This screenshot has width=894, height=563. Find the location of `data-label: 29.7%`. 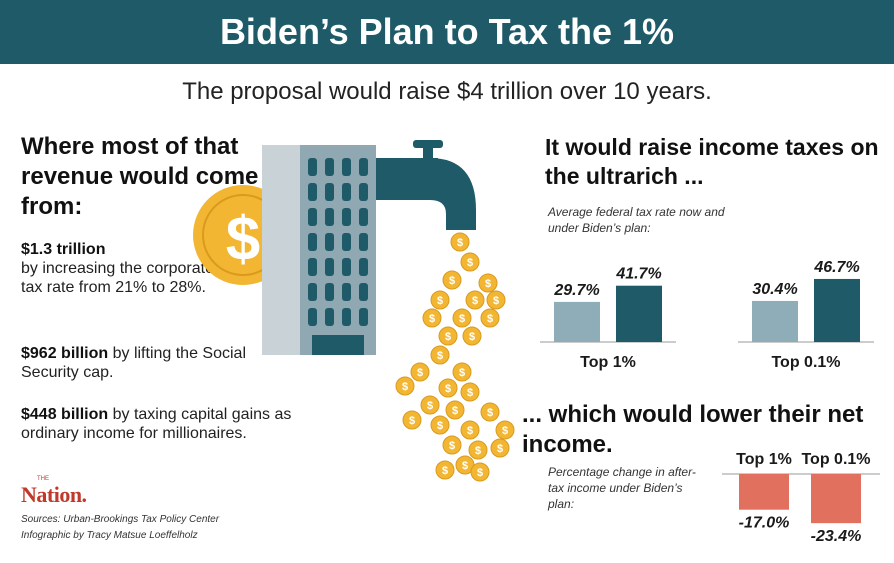

data-label: 29.7% is located at coordinates (576, 290).